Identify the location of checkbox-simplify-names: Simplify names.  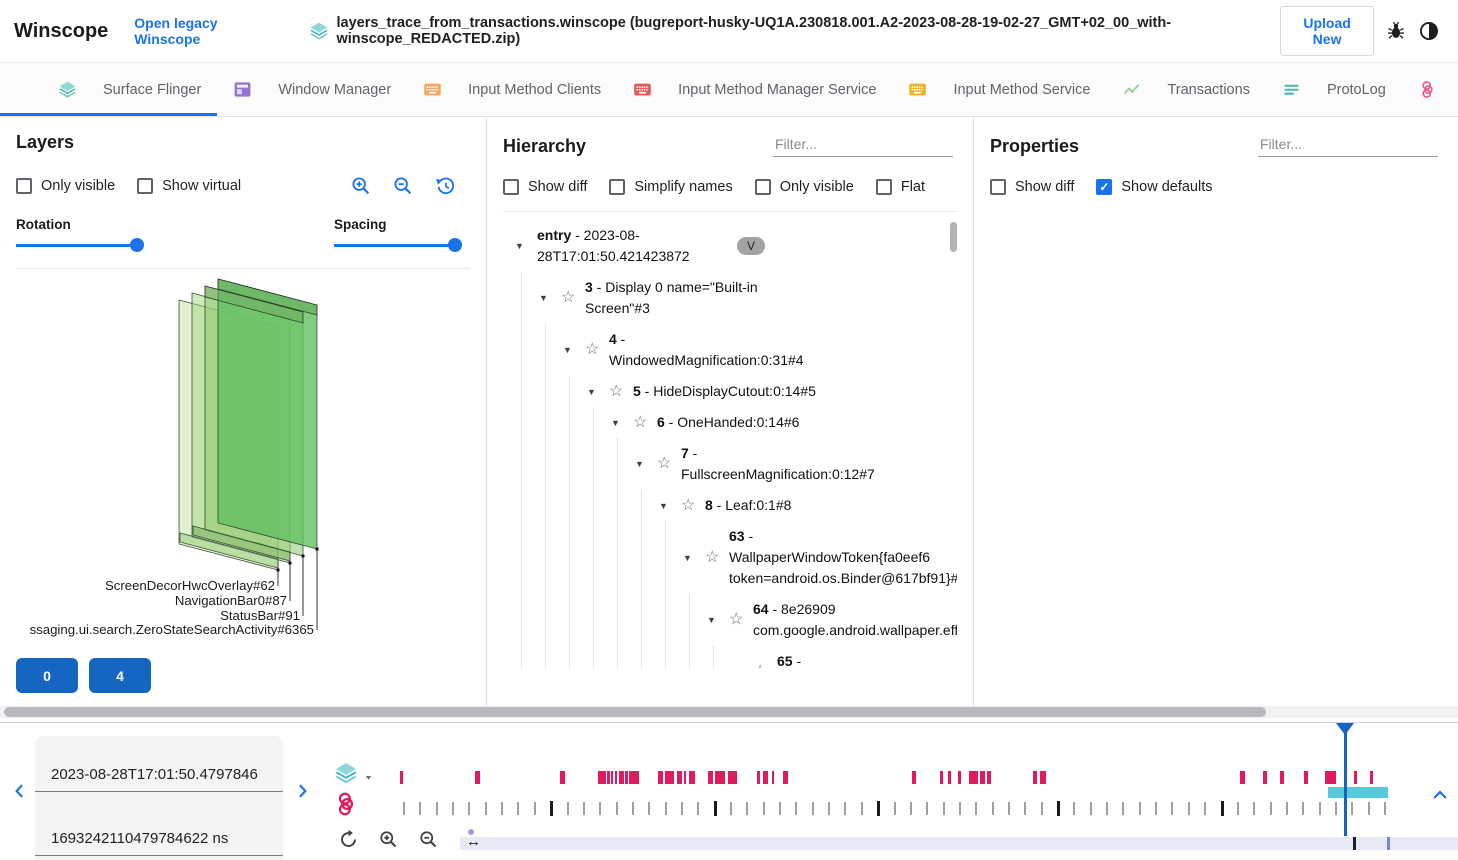
(671, 187).